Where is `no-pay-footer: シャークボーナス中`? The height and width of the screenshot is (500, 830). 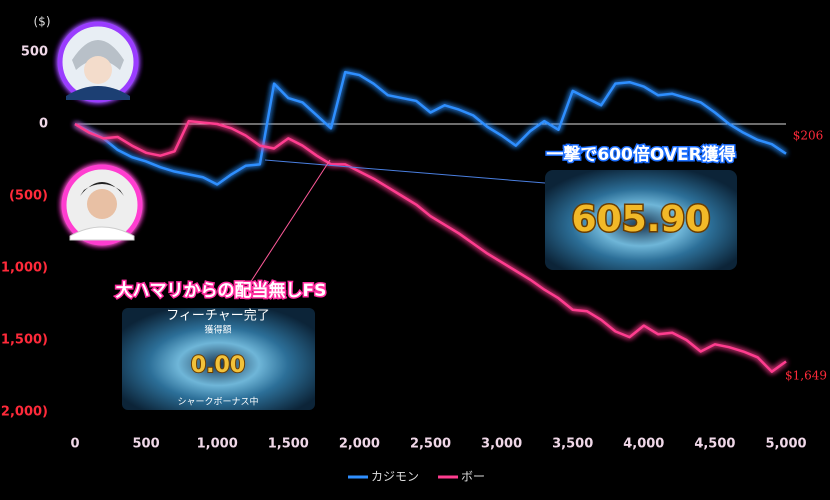
no-pay-footer: シャークボーナス中 is located at coordinates (217, 402).